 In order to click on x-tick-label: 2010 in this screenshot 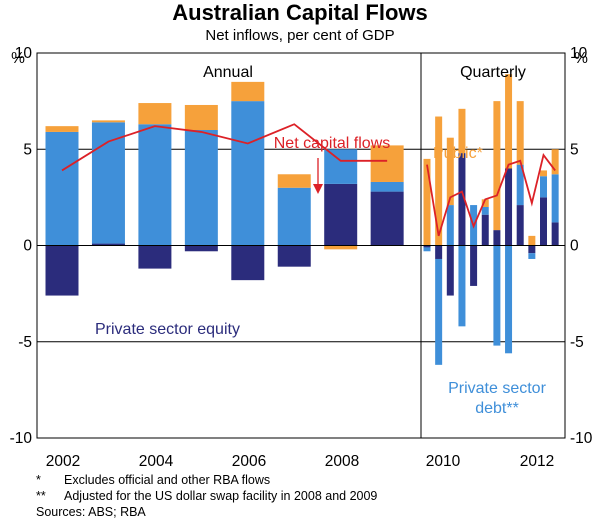, I will do `click(443, 461)`.